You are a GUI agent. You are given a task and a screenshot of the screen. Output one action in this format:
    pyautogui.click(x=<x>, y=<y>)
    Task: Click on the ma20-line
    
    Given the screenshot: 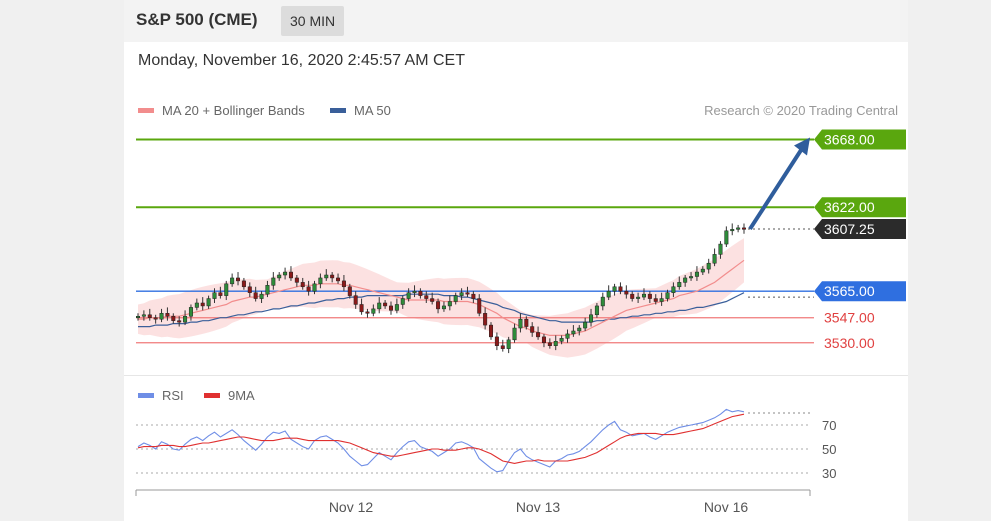 What is the action you would take?
    pyautogui.click(x=441, y=297)
    